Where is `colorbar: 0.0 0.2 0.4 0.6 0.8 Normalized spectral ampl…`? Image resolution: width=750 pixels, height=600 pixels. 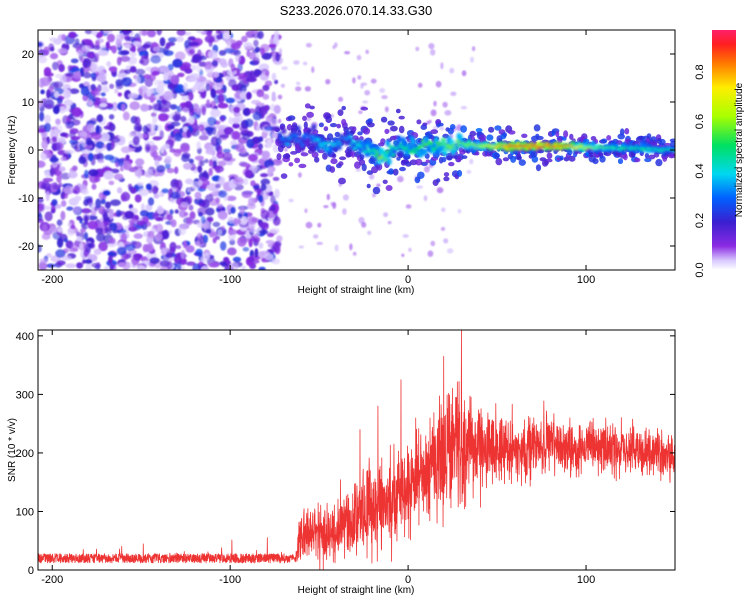
colorbar: 0.0 0.2 0.4 0.6 0.8 Normalized spectral ampl… is located at coordinates (719, 154).